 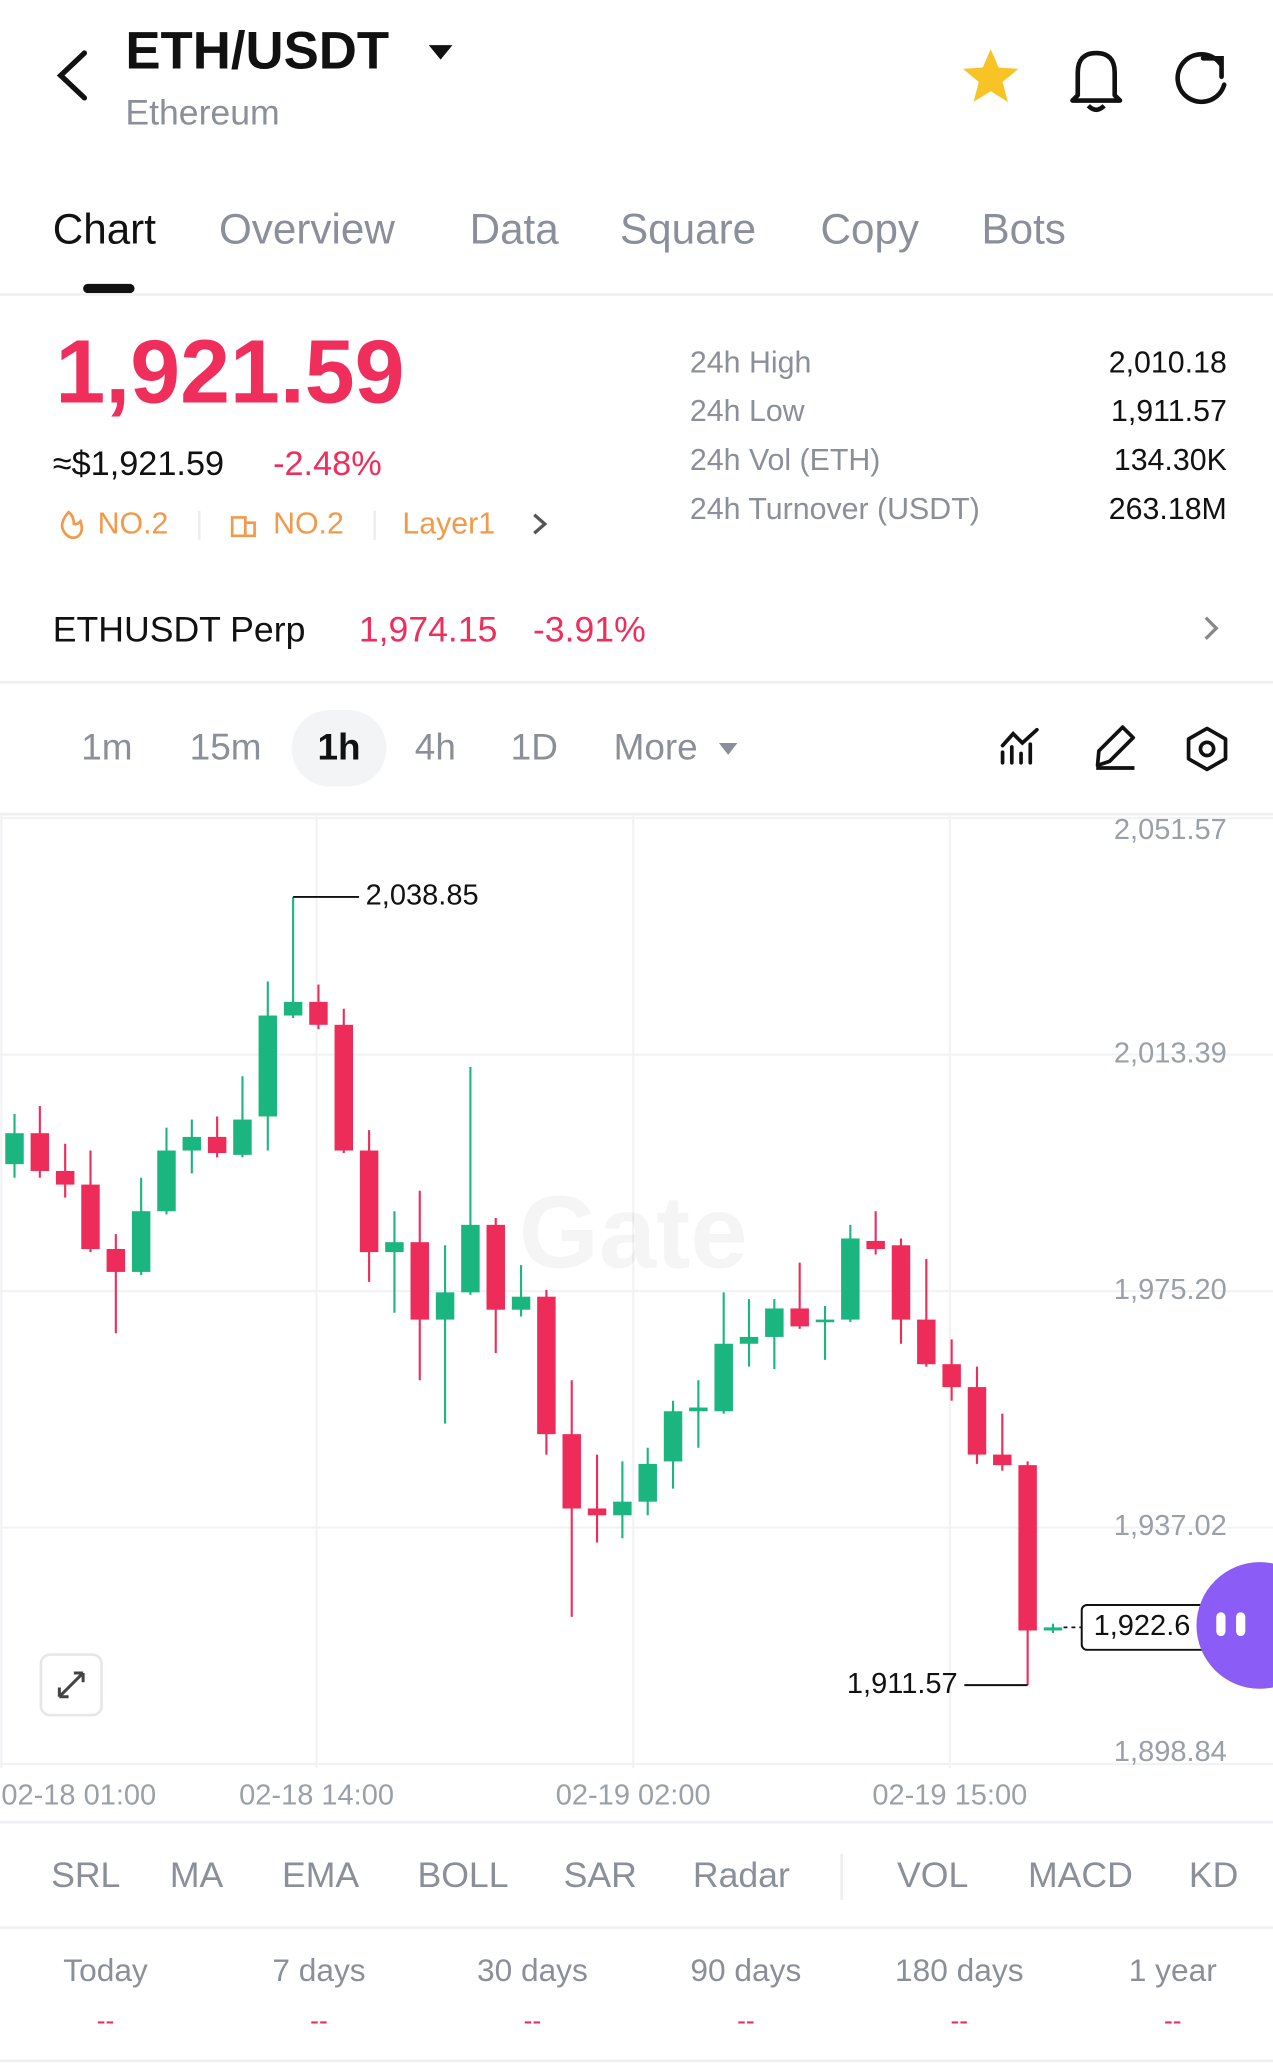 What do you see at coordinates (104, 229) in the screenshot?
I see `tab: Chart` at bounding box center [104, 229].